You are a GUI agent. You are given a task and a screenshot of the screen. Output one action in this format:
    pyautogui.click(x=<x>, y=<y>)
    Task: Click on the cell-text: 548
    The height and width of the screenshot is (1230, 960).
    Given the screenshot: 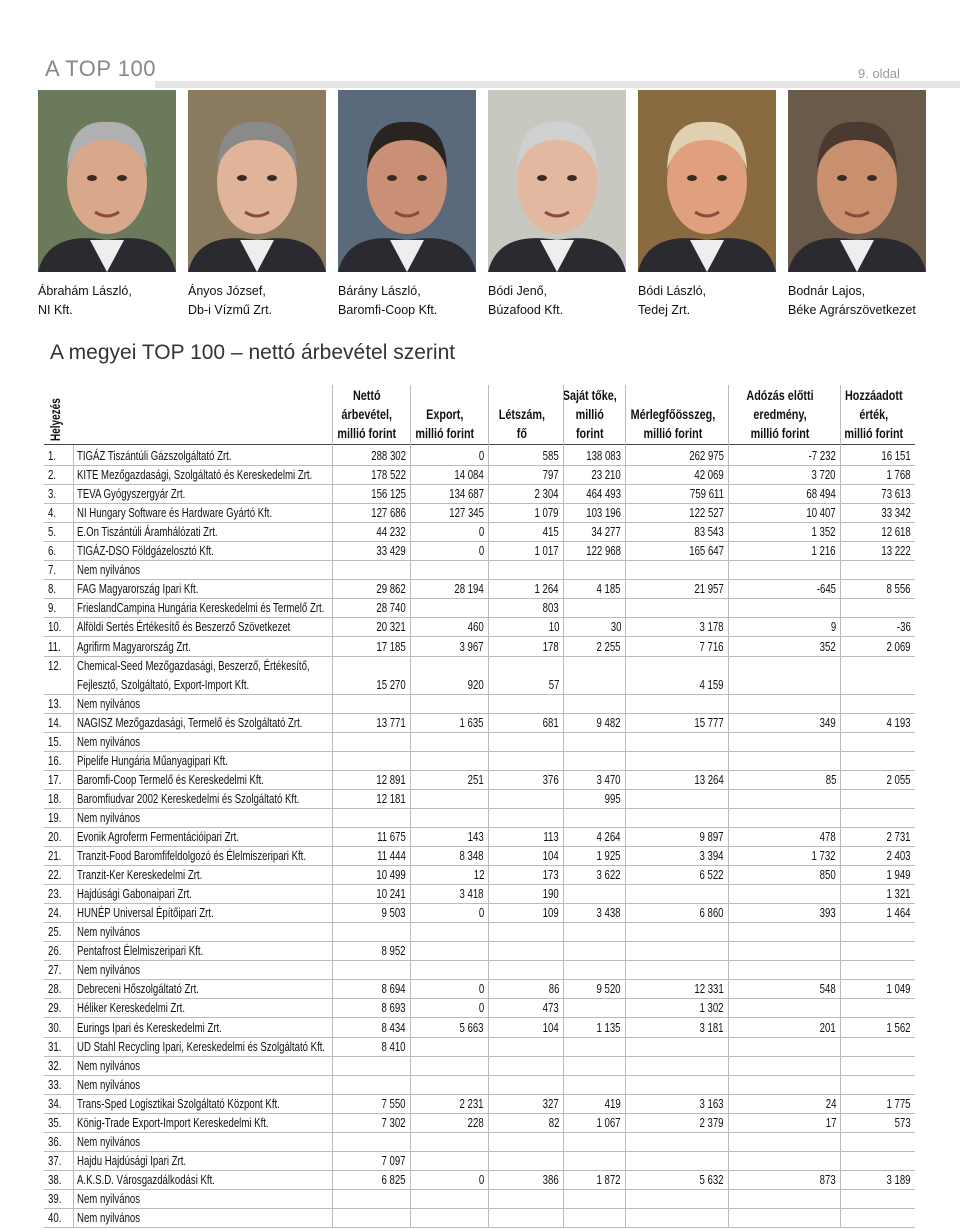 What is the action you would take?
    pyautogui.click(x=827, y=989)
    